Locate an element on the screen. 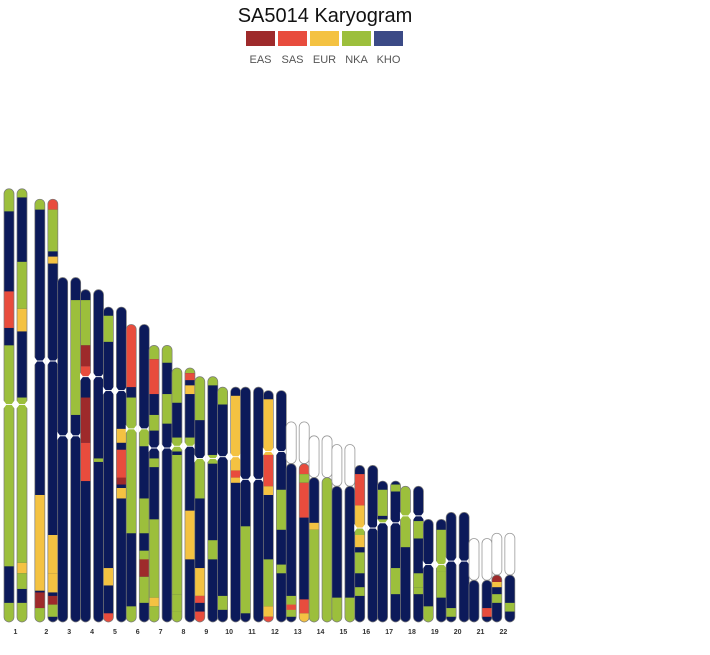 Image resolution: width=710 pixels, height=655 pixels. chr11-background-a is located at coordinates (245, 504).